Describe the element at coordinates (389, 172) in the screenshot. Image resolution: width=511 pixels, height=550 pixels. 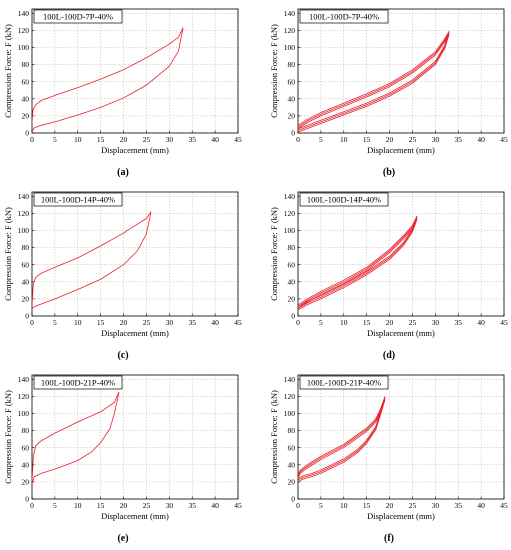
I see `panel-label: (b)` at that location.